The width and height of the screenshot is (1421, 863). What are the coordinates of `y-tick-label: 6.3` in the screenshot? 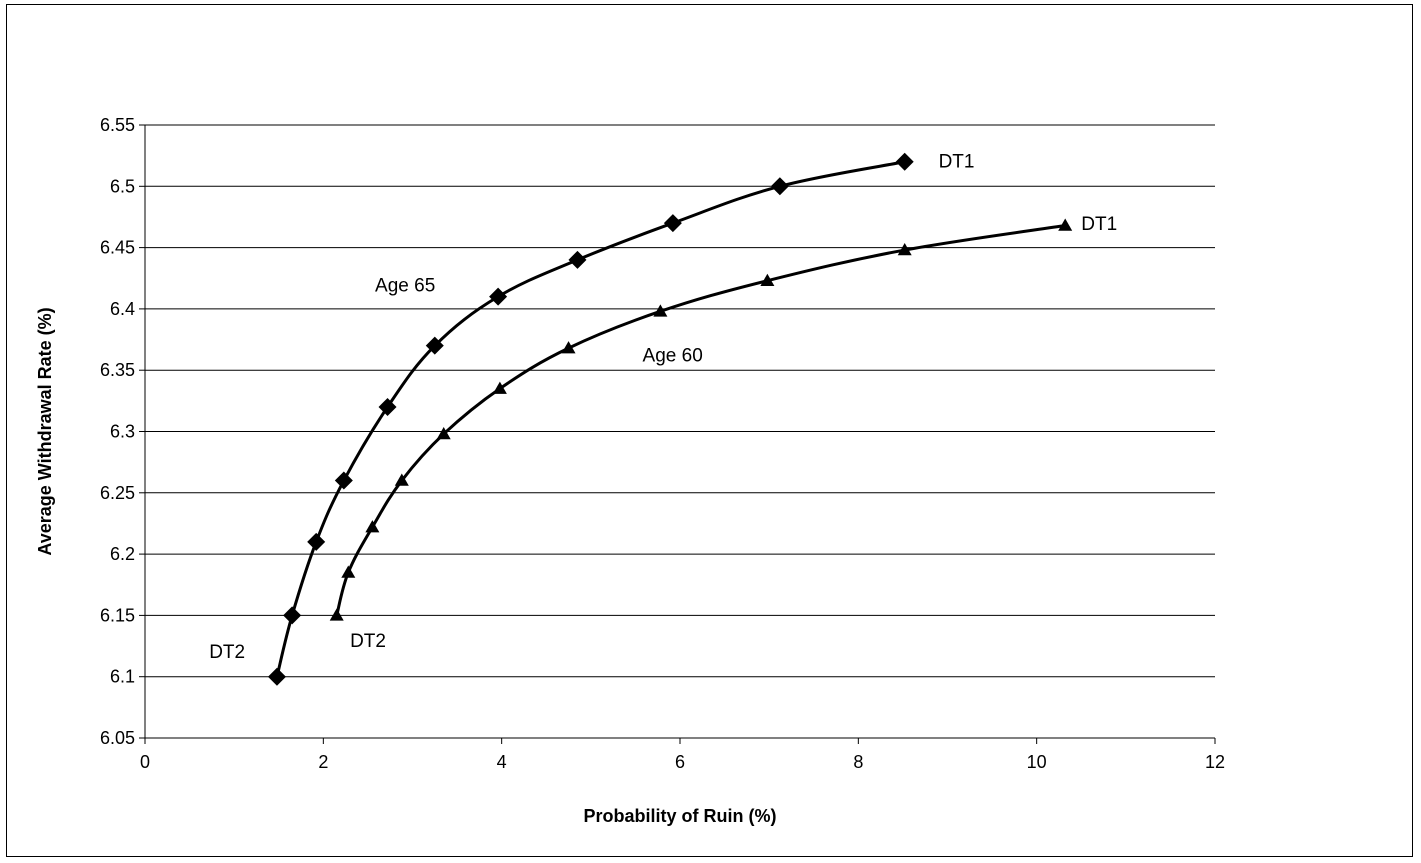 It's located at (122, 432).